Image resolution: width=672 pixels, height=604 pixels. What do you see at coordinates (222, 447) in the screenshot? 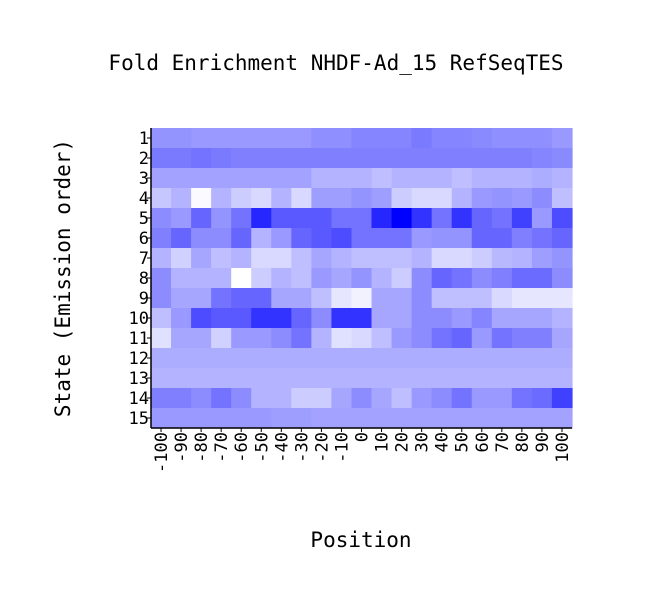
I see `x-tick-label: -70` at bounding box center [222, 447].